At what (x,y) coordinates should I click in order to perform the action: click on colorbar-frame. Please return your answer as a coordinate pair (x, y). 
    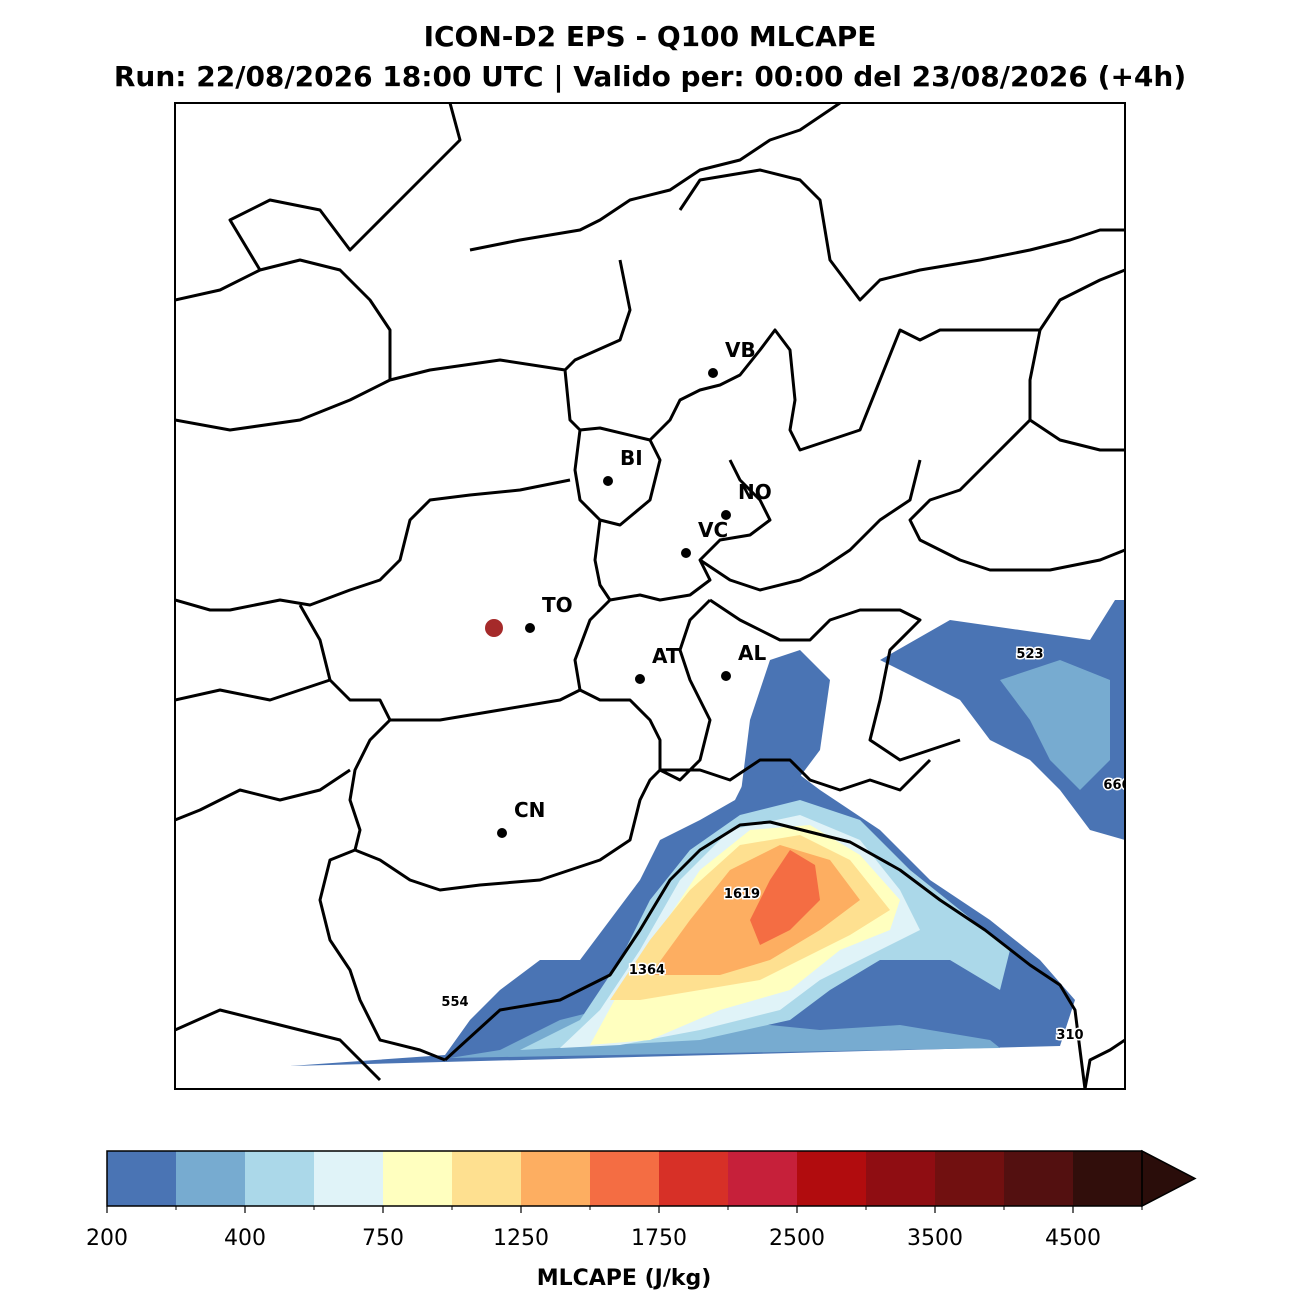
    Looking at the image, I should click on (624, 1178).